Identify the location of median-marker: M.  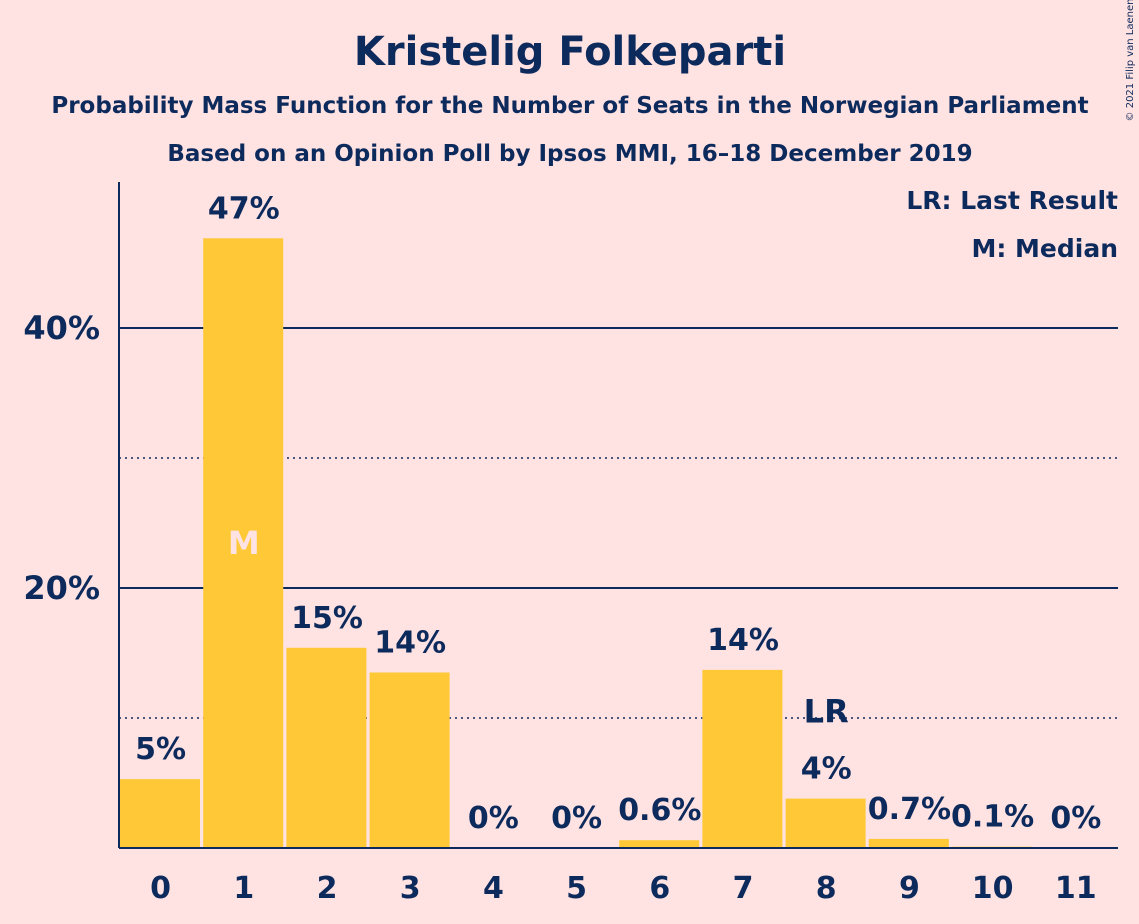
(244, 543).